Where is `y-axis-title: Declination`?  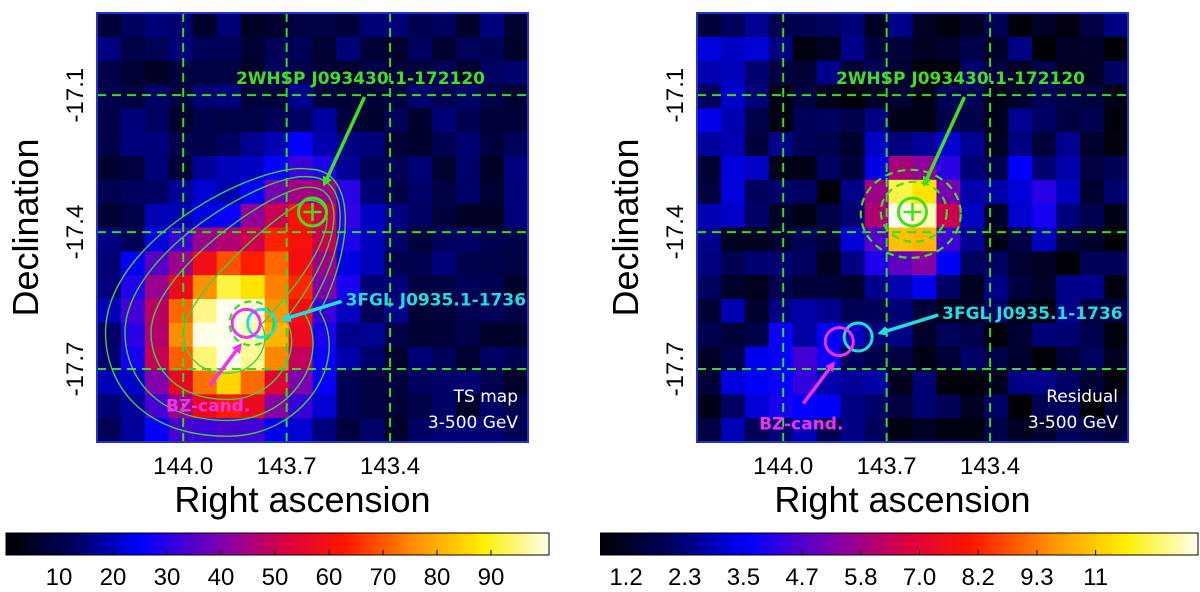
y-axis-title: Declination is located at coordinates (625, 227).